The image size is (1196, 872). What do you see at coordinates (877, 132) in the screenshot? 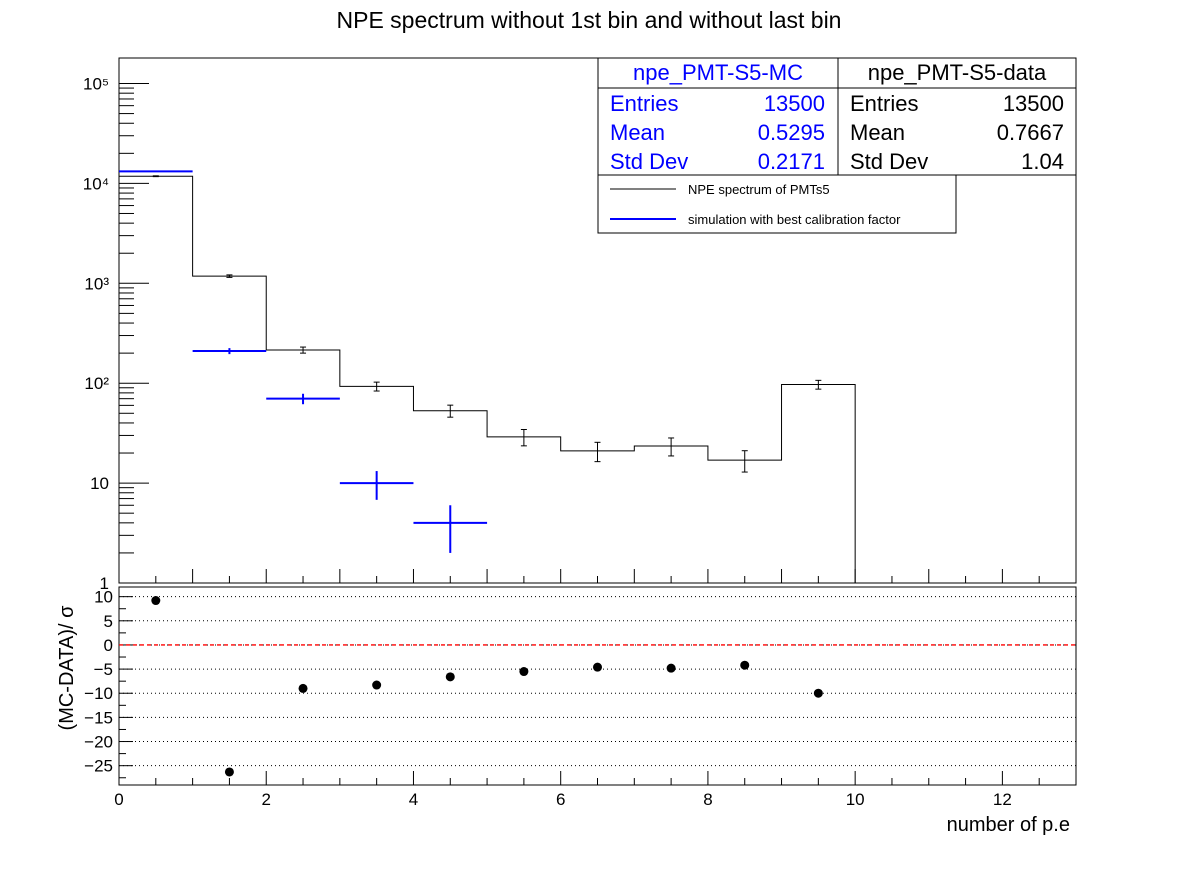
I see `stats-data-label: Mean` at bounding box center [877, 132].